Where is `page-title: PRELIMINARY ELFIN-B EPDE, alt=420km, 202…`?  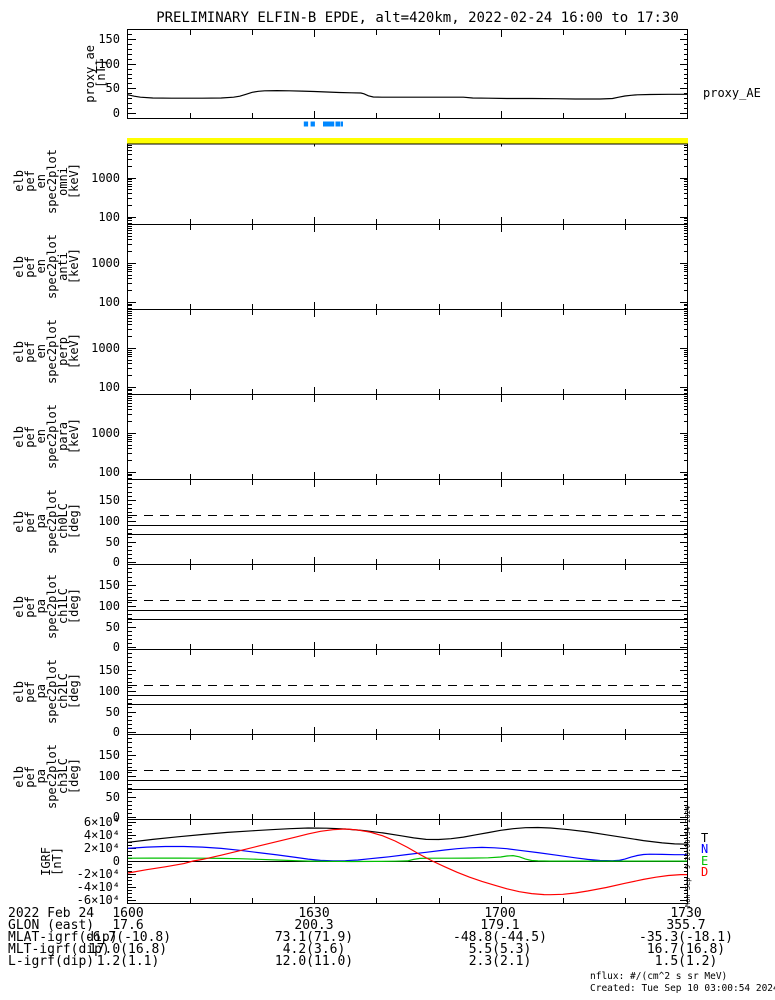 page-title: PRELIMINARY ELFIN-B EPDE, alt=420km, 202… is located at coordinates (417, 18).